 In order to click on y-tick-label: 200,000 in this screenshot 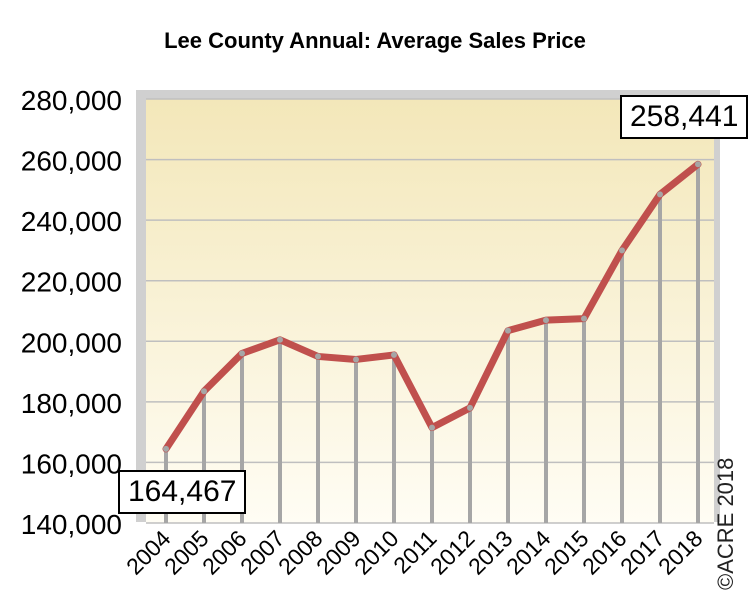, I will do `click(71, 342)`.